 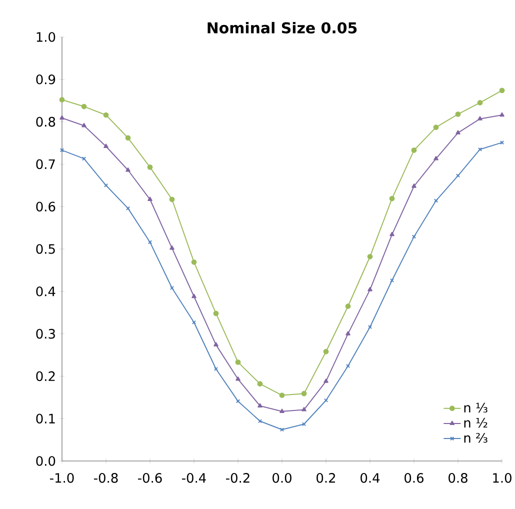 What do you see at coordinates (45, 164) in the screenshot?
I see `y-tick-label: 0.7` at bounding box center [45, 164].